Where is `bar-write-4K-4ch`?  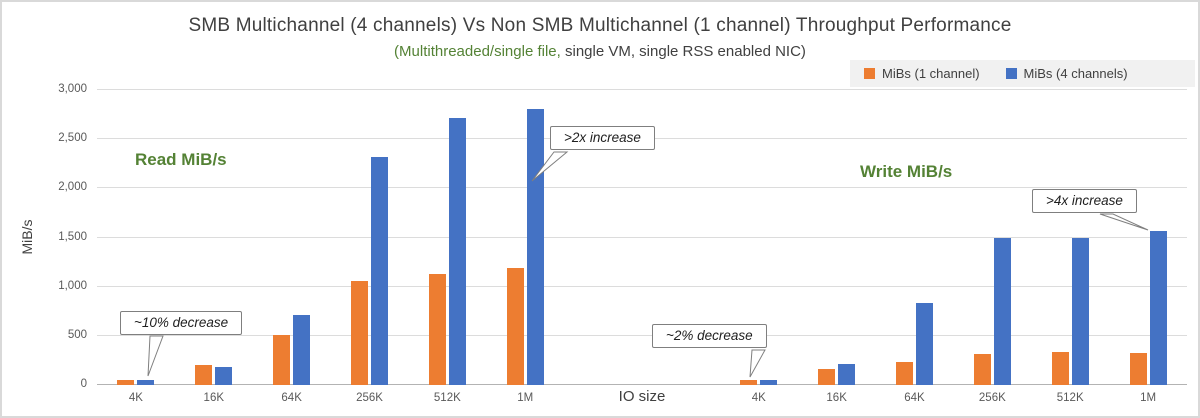
bar-write-4K-4ch is located at coordinates (769, 382).